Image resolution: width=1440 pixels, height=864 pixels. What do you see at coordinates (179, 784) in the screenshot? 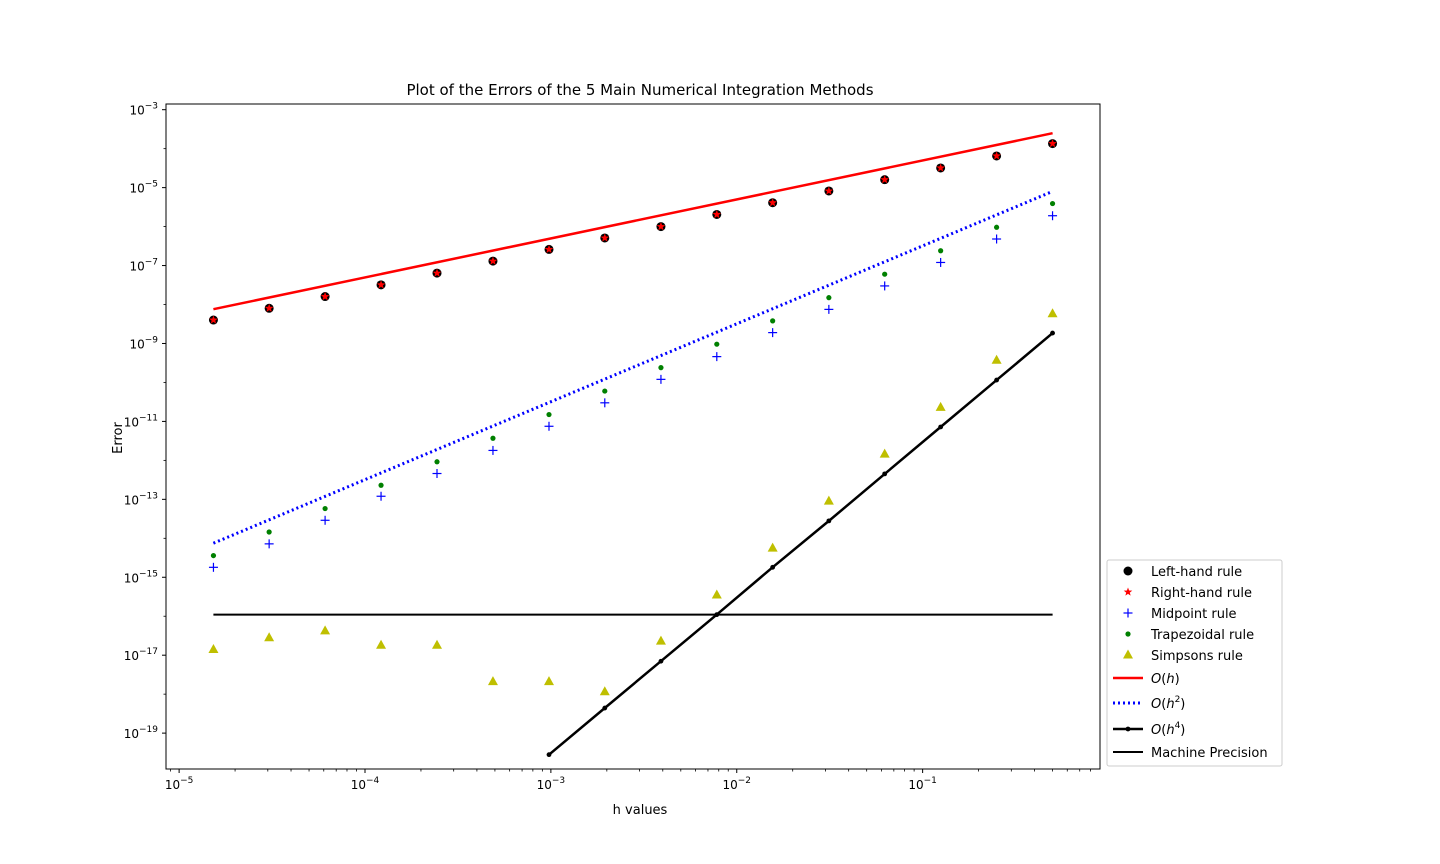
I see `x-tick-label: 10⁻⁵` at bounding box center [179, 784].